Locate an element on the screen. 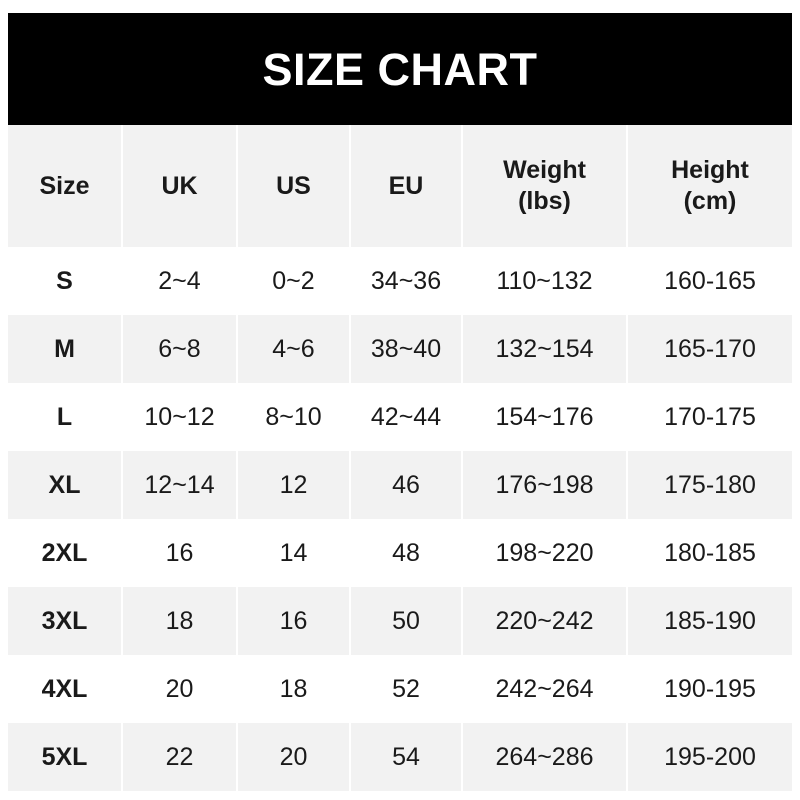 This screenshot has height=800, width=800. cell-us: 18 is located at coordinates (294, 689).